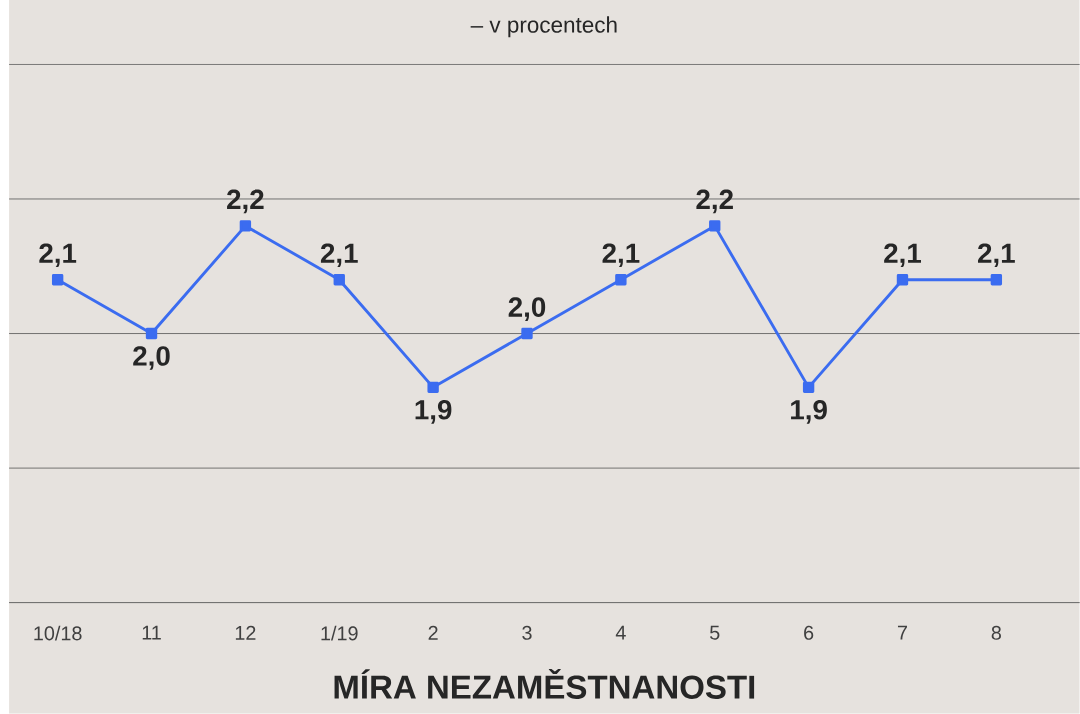  Describe the element at coordinates (245, 632) in the screenshot. I see `x-tick-label: 12` at that location.